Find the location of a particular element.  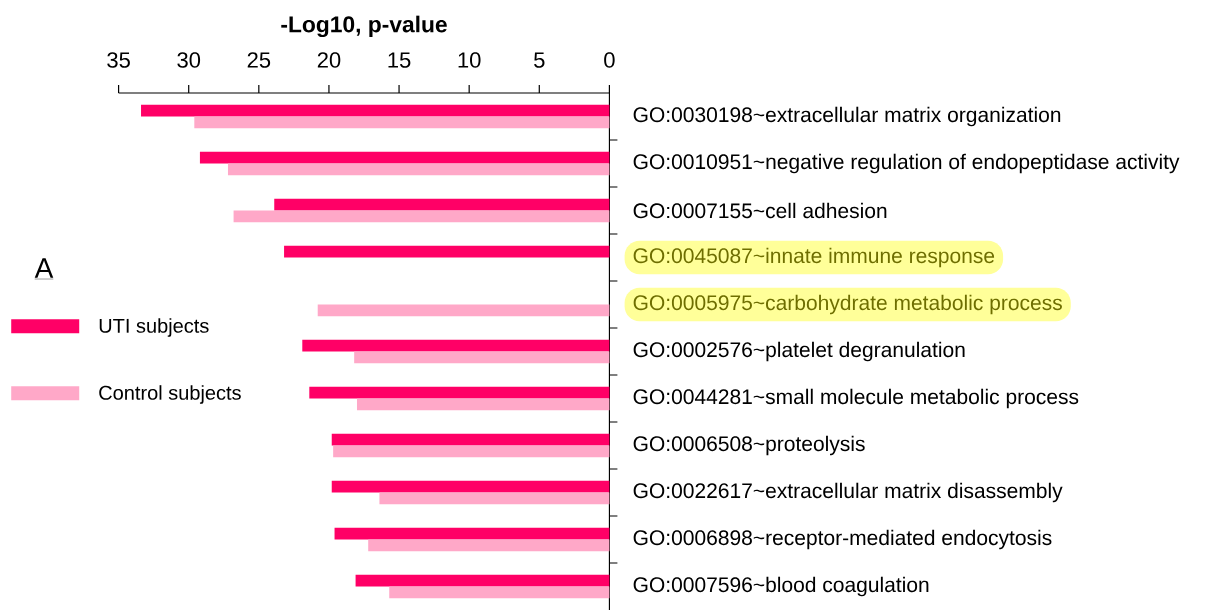

x-tick-label: 30 is located at coordinates (189, 60).